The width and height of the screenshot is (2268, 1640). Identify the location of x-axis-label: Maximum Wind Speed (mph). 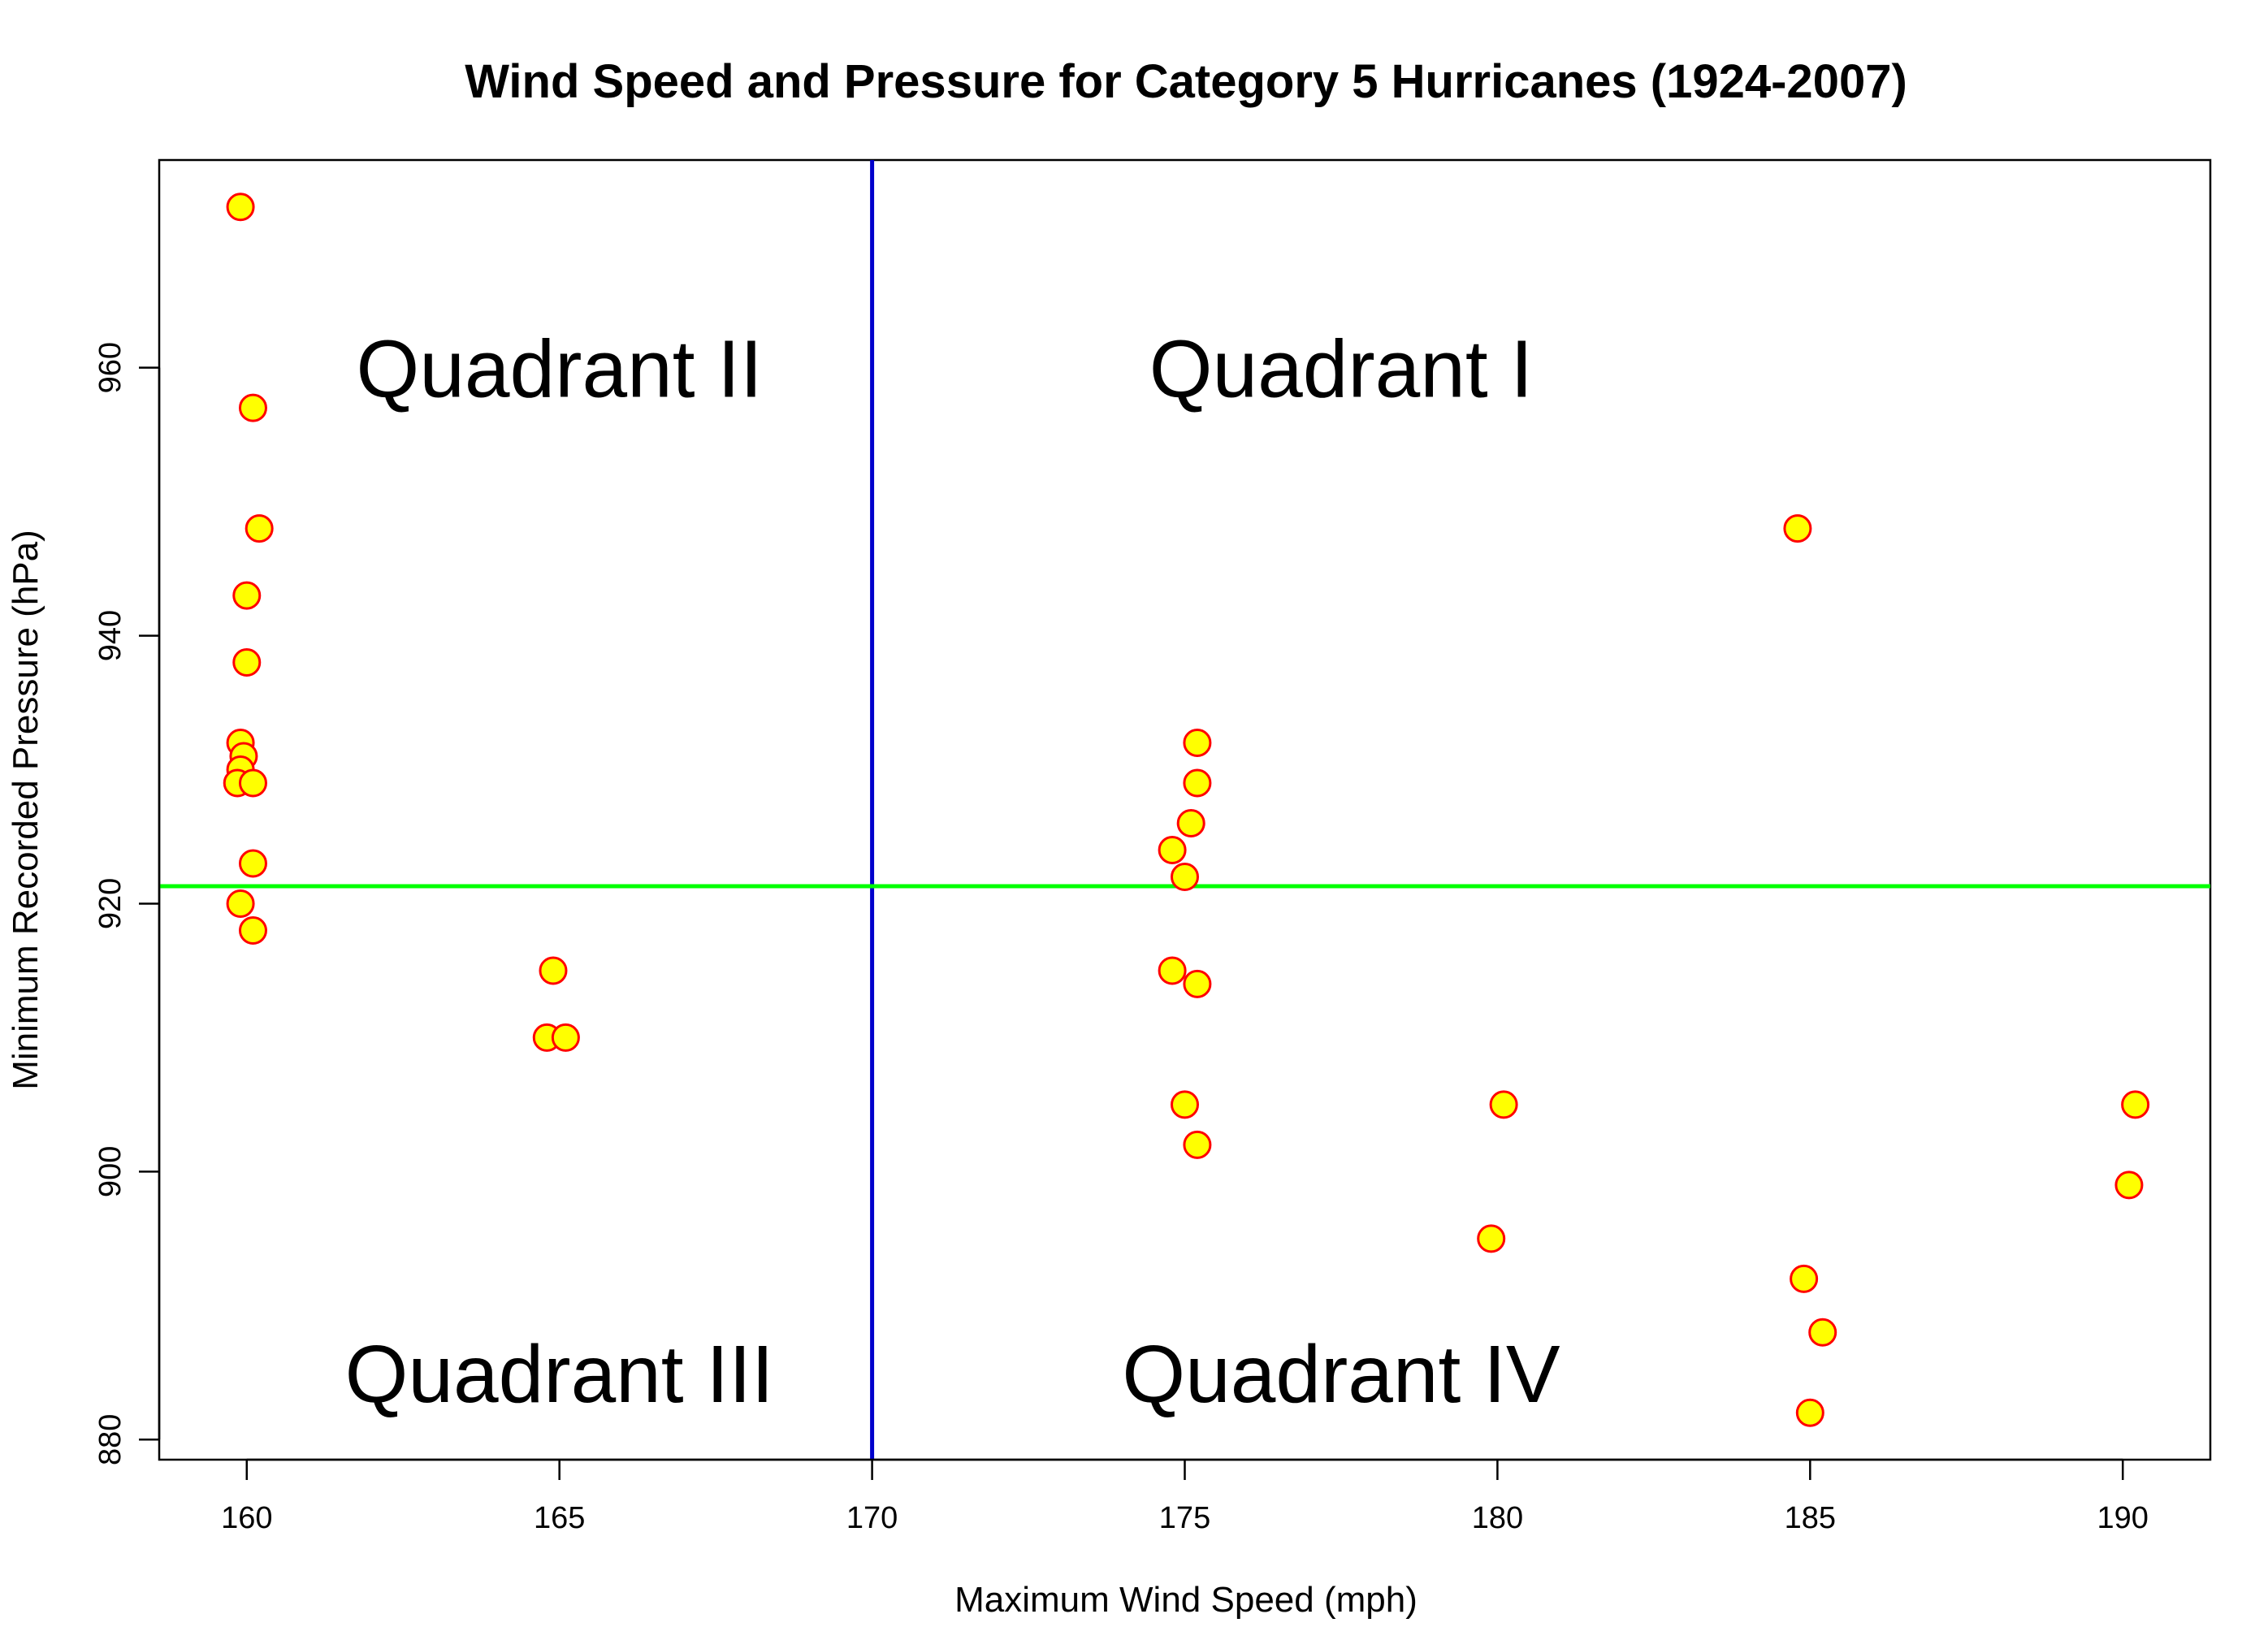
(1186, 1600).